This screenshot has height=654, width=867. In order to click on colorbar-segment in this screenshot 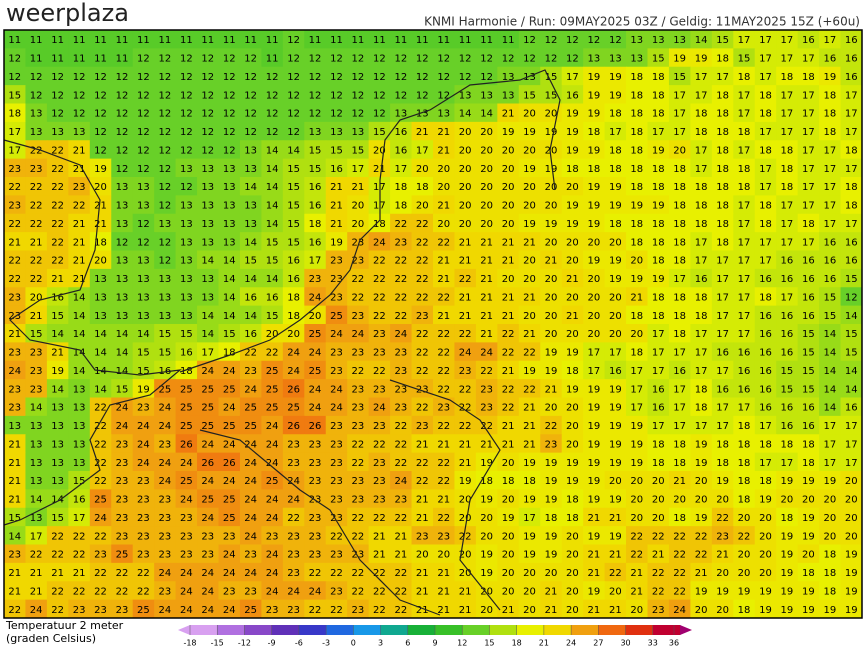, I will do `click(231, 630)`.